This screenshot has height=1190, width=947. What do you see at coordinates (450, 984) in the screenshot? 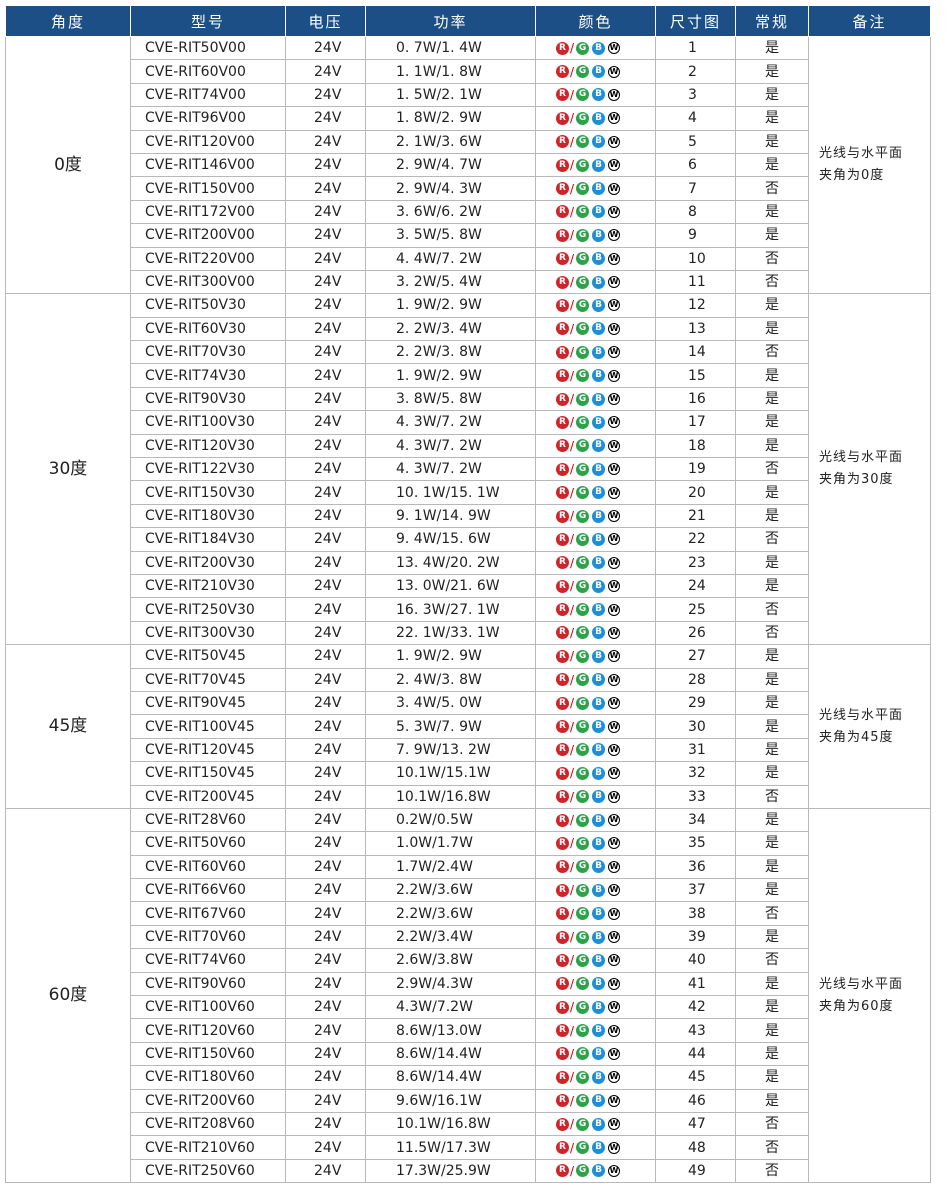
I see `power-cell: 2.9W/4.3W` at bounding box center [450, 984].